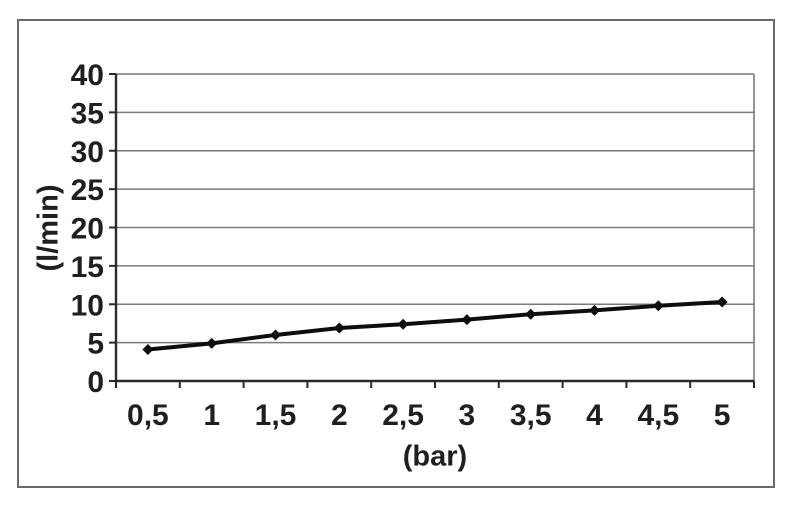  Describe the element at coordinates (722, 415) in the screenshot. I see `x-tick-label: 5` at that location.